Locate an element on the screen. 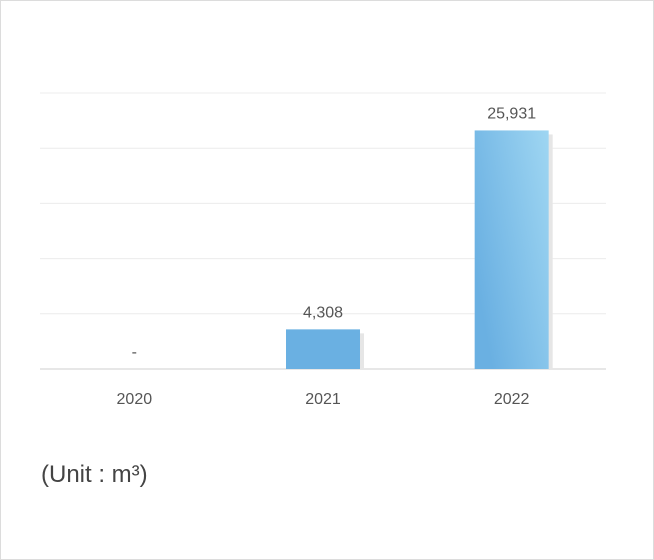 The image size is (654, 560). x-tick-label: 2020 is located at coordinates (135, 399).